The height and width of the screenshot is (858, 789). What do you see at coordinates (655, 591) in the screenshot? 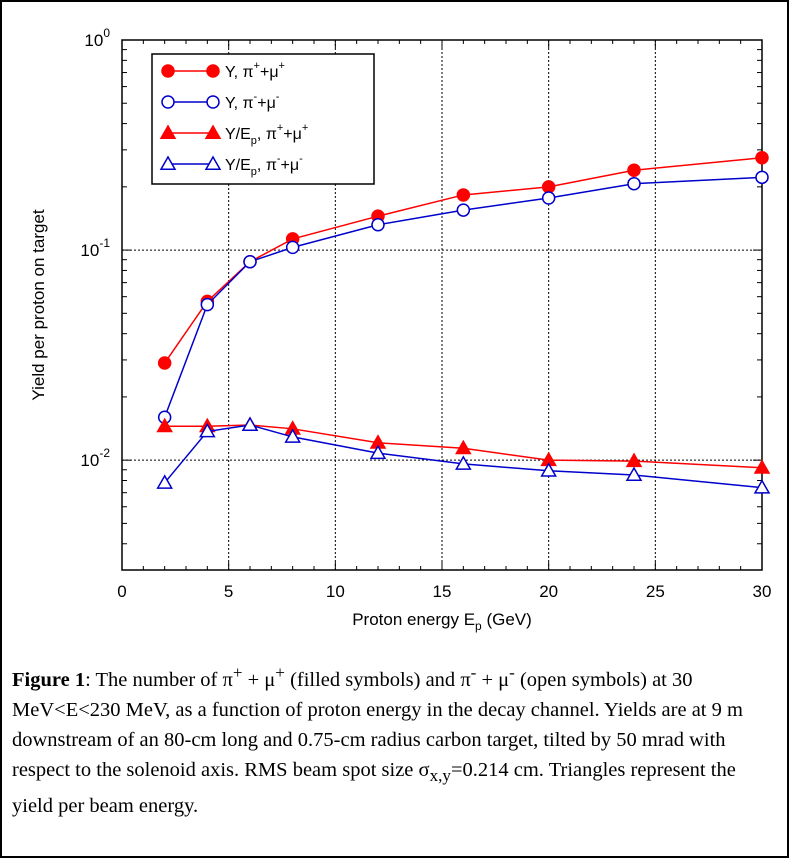
I see `x-tick-label: 25` at bounding box center [655, 591].